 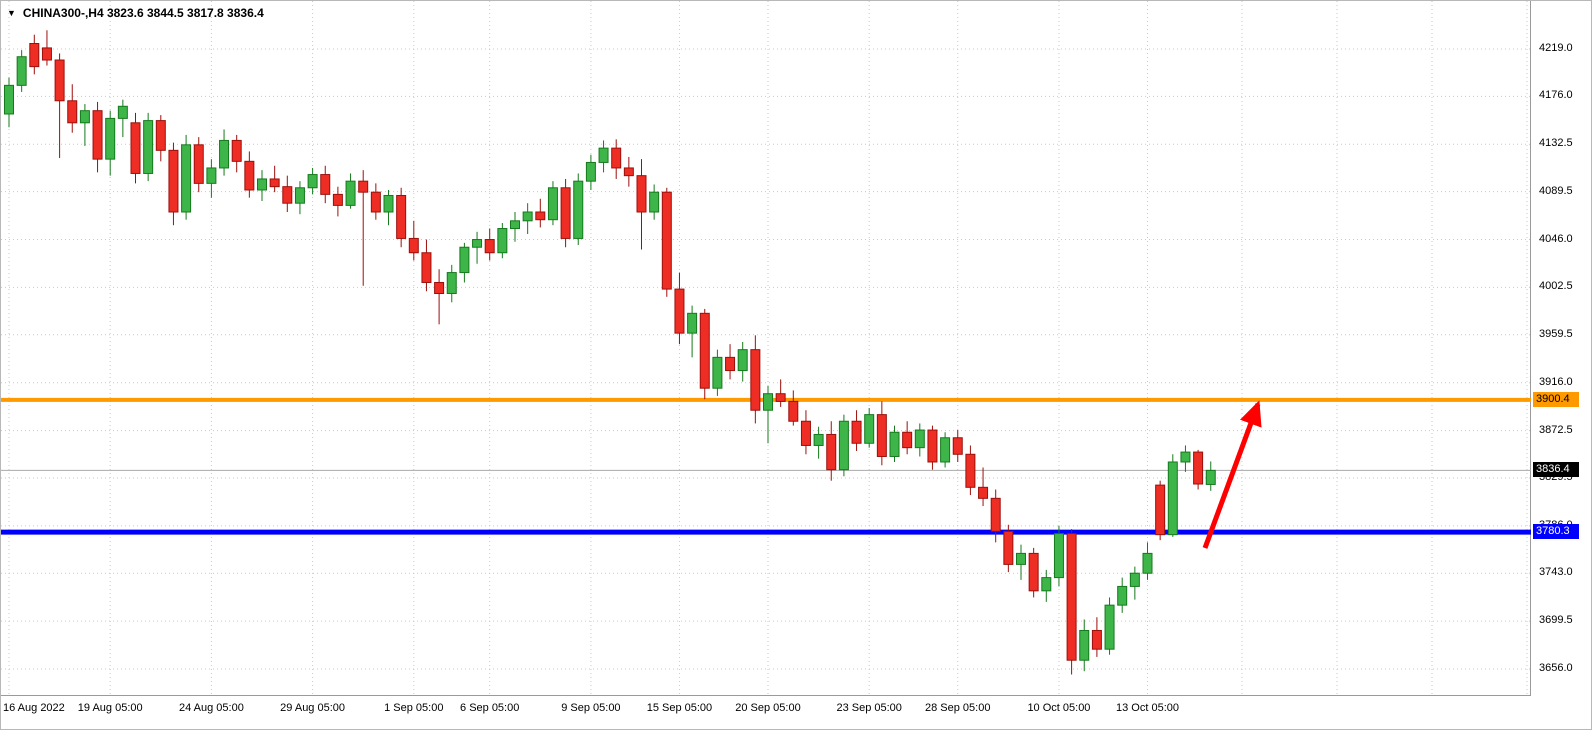 What do you see at coordinates (958, 708) in the screenshot?
I see `time-tick-label: 28 Sep 05:00` at bounding box center [958, 708].